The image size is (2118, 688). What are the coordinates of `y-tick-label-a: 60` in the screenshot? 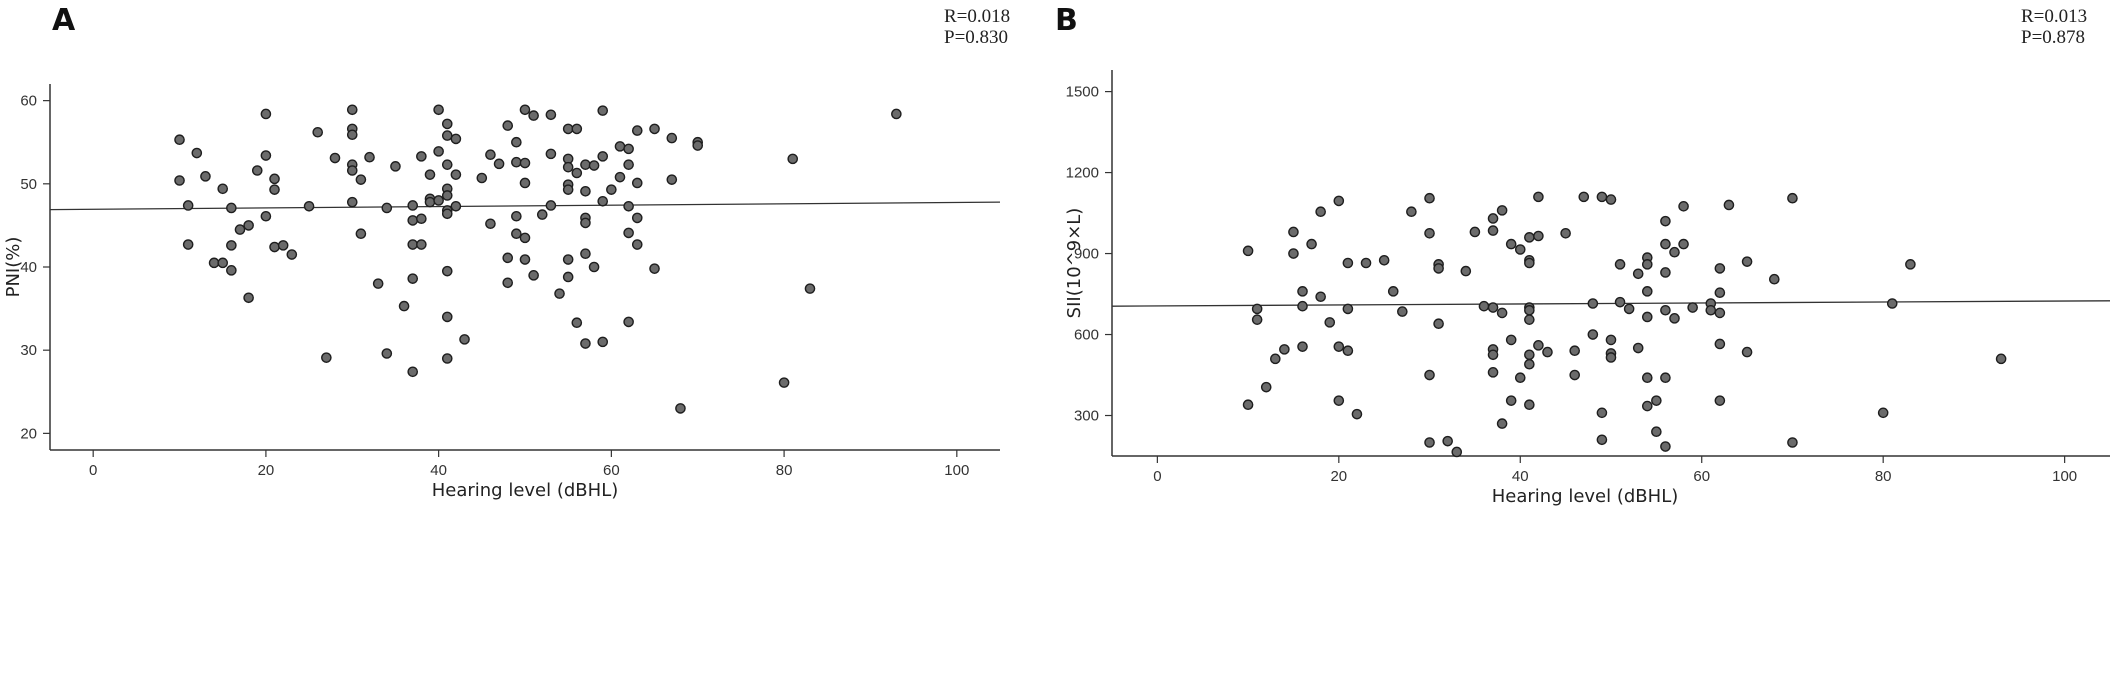 It's located at (28, 101).